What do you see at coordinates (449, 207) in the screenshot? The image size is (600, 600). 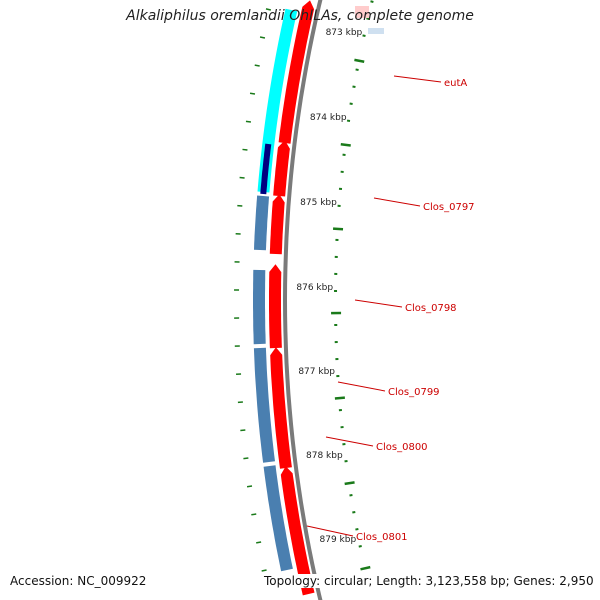 I see `gene-label: Clos_0797` at bounding box center [449, 207].